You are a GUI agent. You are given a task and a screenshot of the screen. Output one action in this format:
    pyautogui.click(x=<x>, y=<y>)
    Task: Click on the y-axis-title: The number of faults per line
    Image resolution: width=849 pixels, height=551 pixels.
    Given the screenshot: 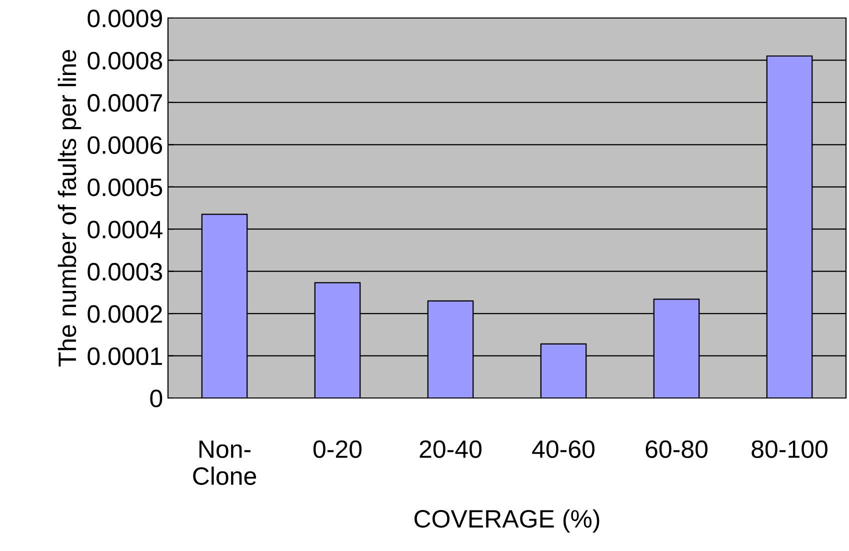 What is the action you would take?
    pyautogui.click(x=70, y=208)
    